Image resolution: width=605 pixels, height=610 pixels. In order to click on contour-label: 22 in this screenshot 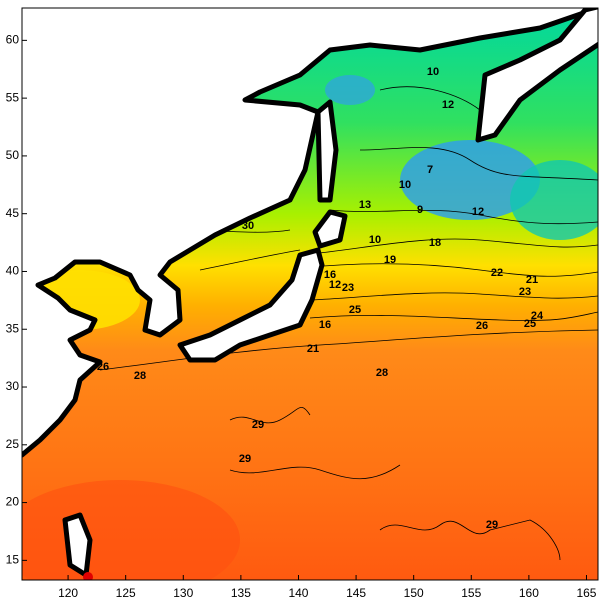, I will do `click(497, 273)`.